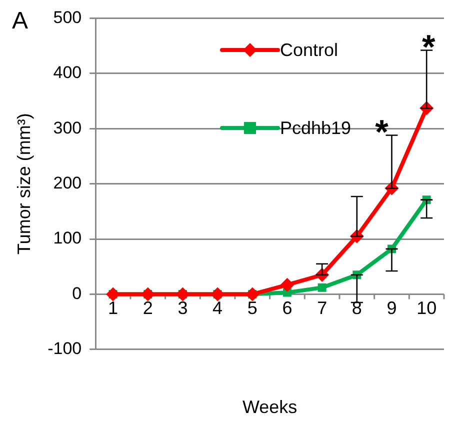 This screenshot has width=451, height=431. Describe the element at coordinates (316, 128) in the screenshot. I see `legend-label: Pcdhb19` at that location.